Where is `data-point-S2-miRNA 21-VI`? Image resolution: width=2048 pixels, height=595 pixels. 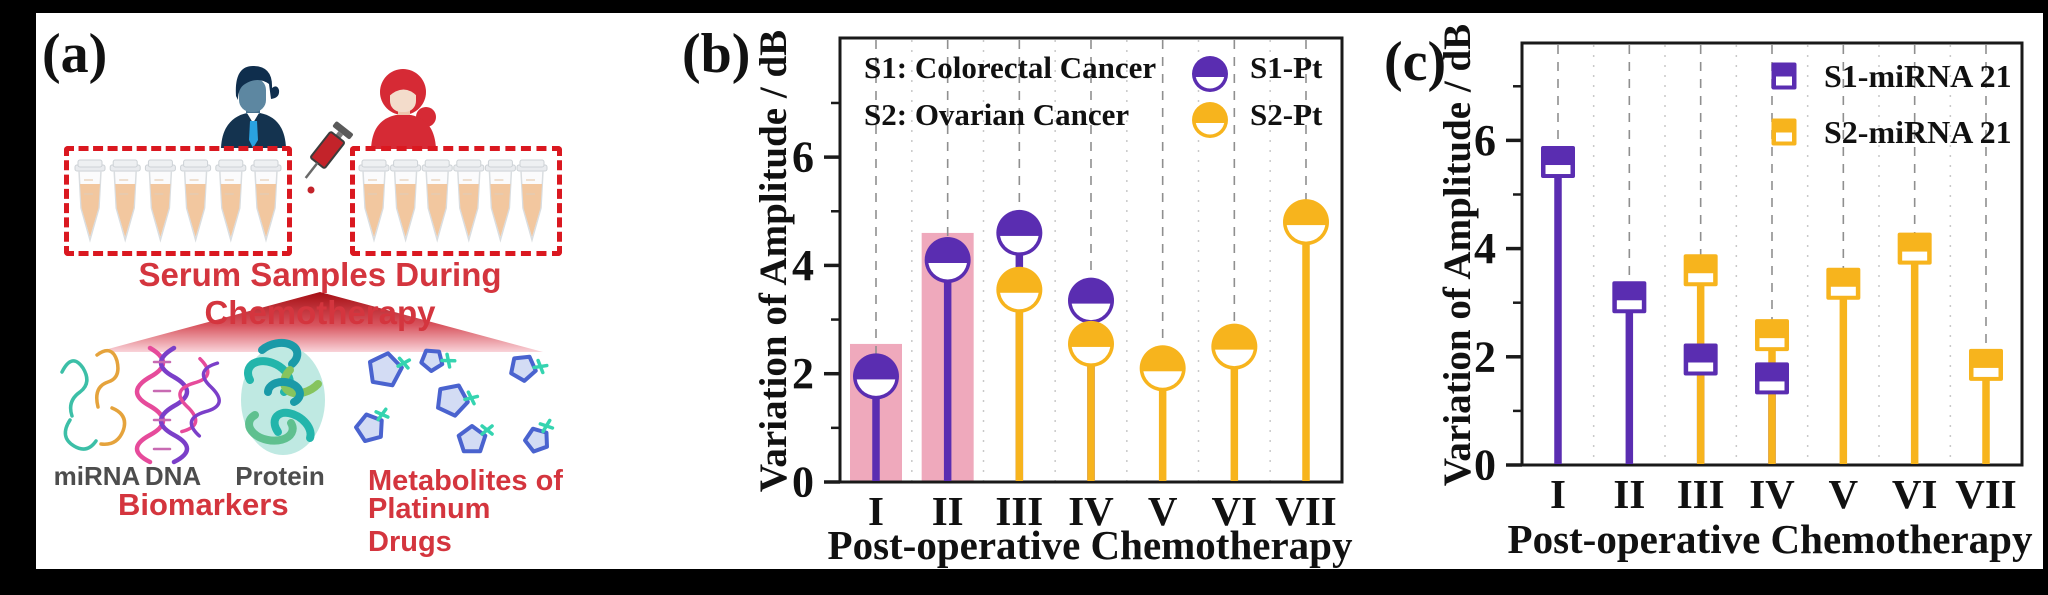
data-point-S2-miRNA 21-VI is located at coordinates (1914, 248).